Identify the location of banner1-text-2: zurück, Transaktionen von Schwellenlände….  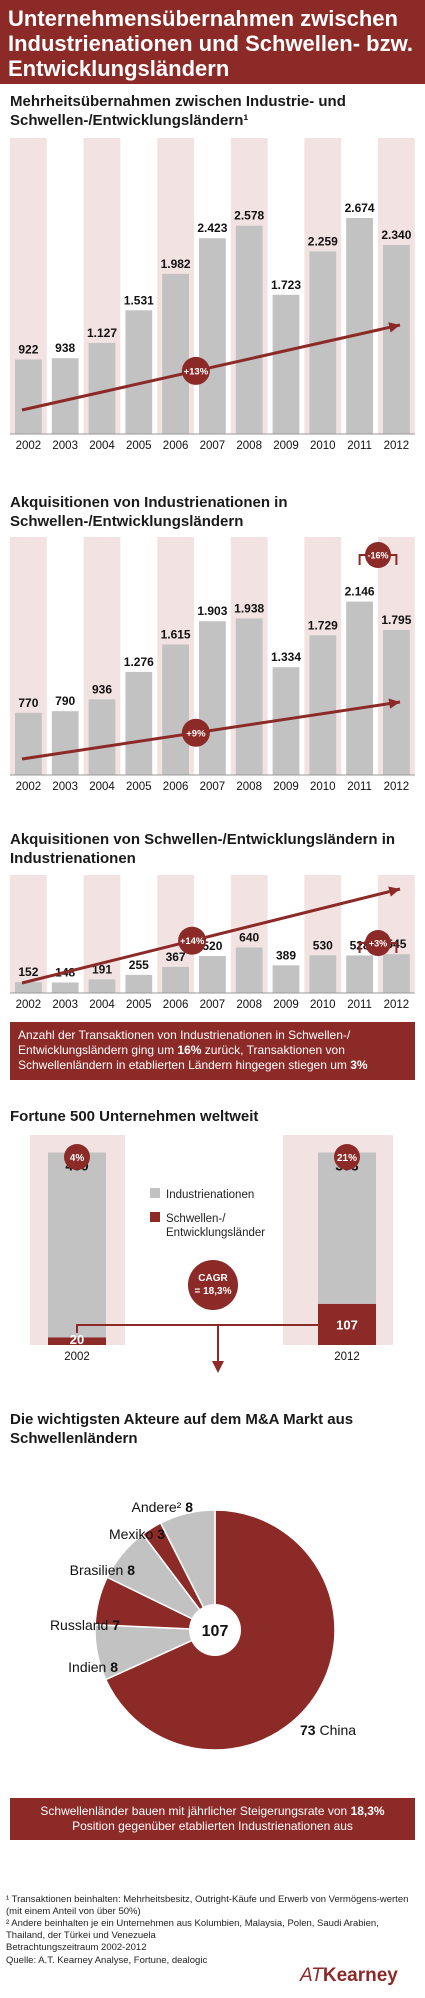
(184, 1057).